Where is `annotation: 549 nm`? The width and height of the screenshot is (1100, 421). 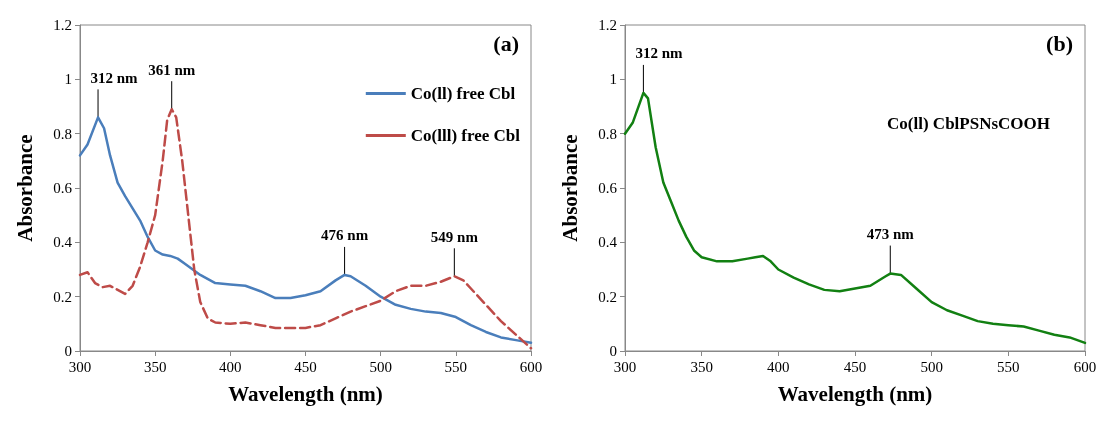
annotation: 549 nm is located at coordinates (454, 236).